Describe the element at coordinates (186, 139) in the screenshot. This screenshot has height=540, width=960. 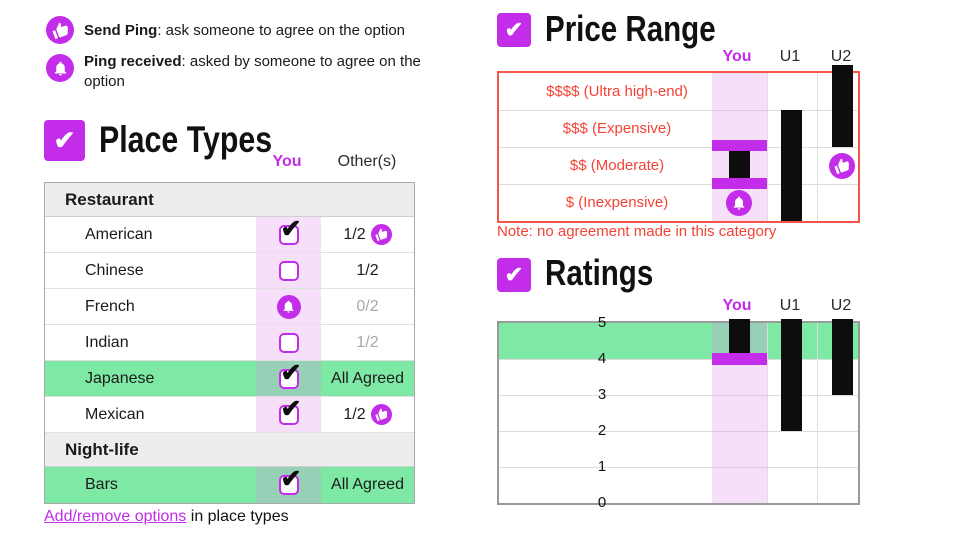
I see `place-types-title: Place Types` at that location.